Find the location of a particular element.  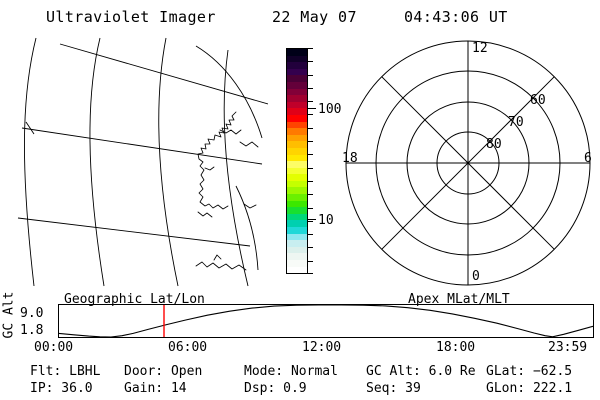

colorbar-label-10: 10 is located at coordinates (326, 220).